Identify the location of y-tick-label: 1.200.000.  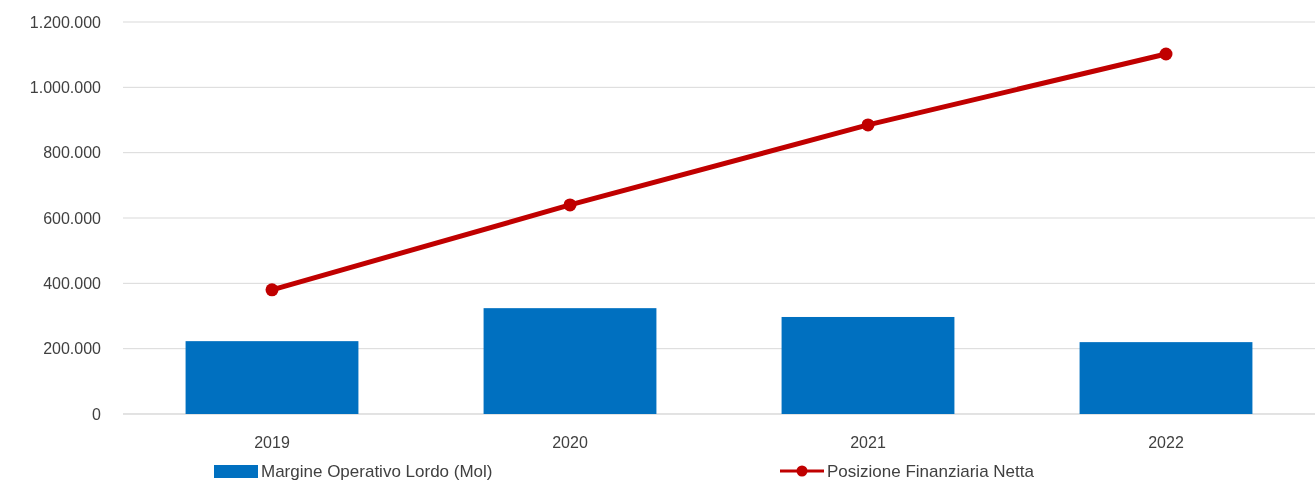
(65, 22).